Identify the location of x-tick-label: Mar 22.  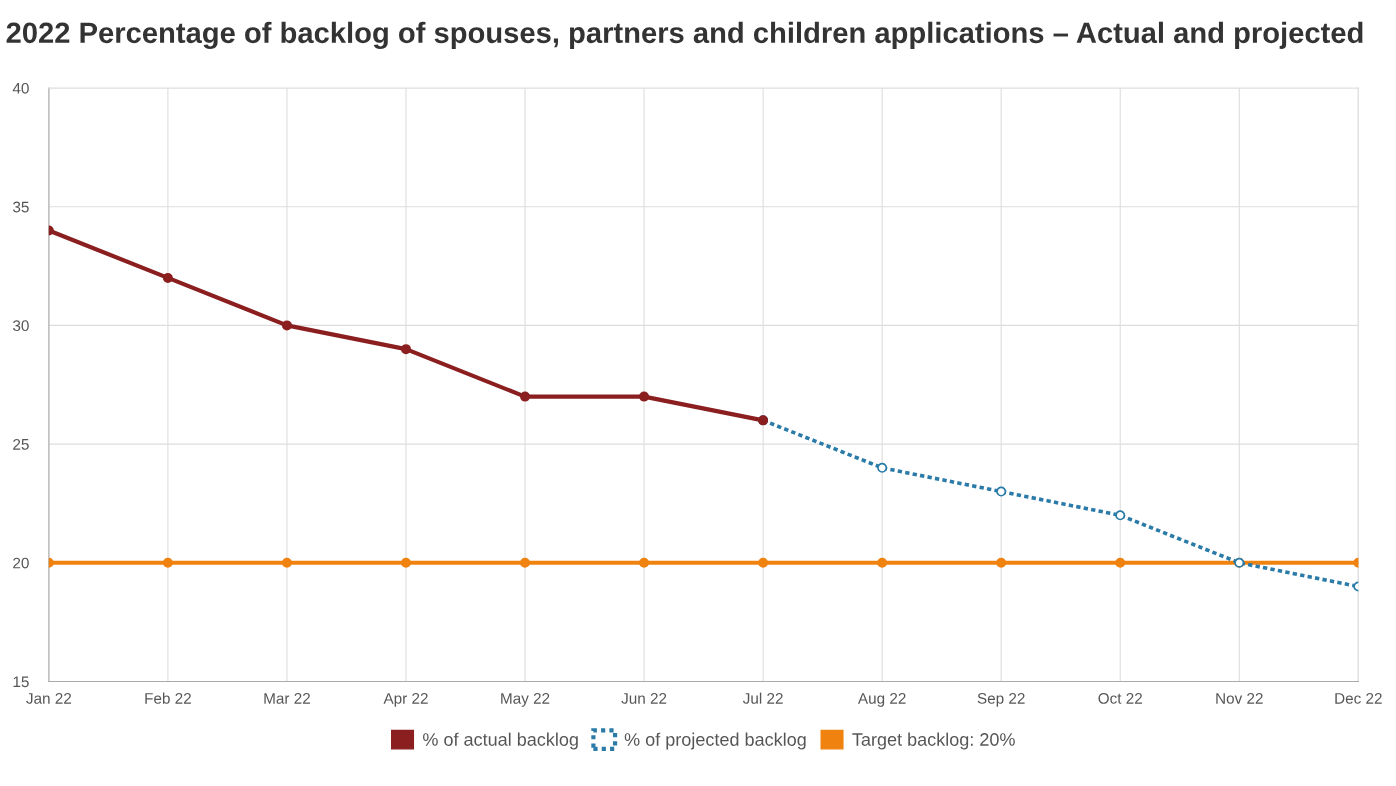
(287, 698).